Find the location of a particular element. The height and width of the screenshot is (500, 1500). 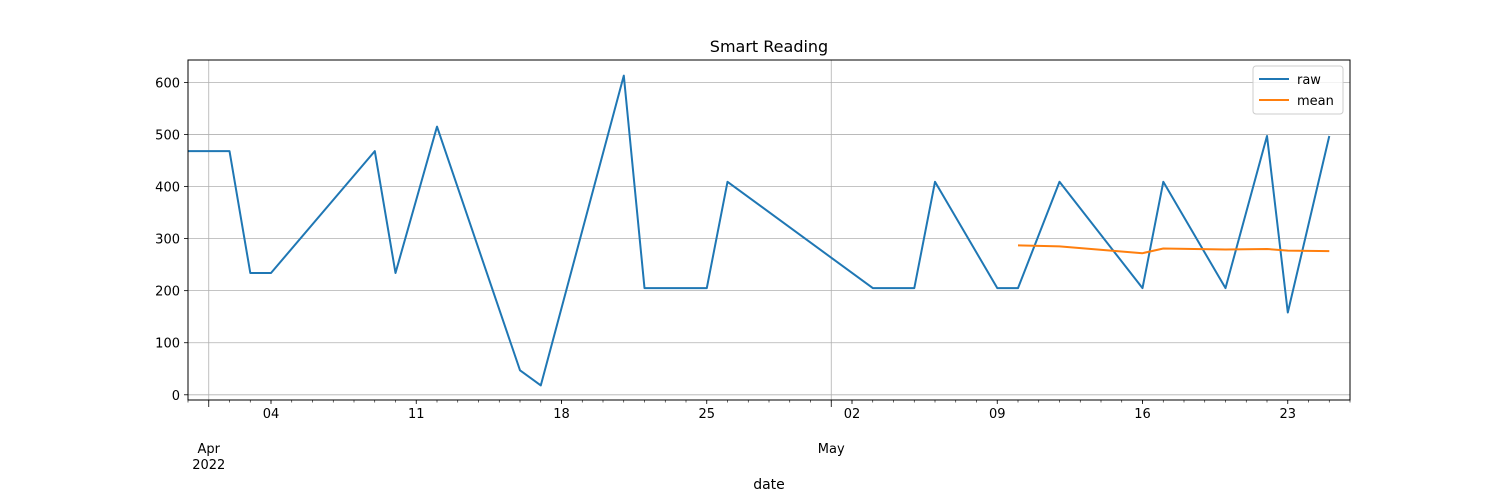

y-tick-label: 0 is located at coordinates (176, 396).